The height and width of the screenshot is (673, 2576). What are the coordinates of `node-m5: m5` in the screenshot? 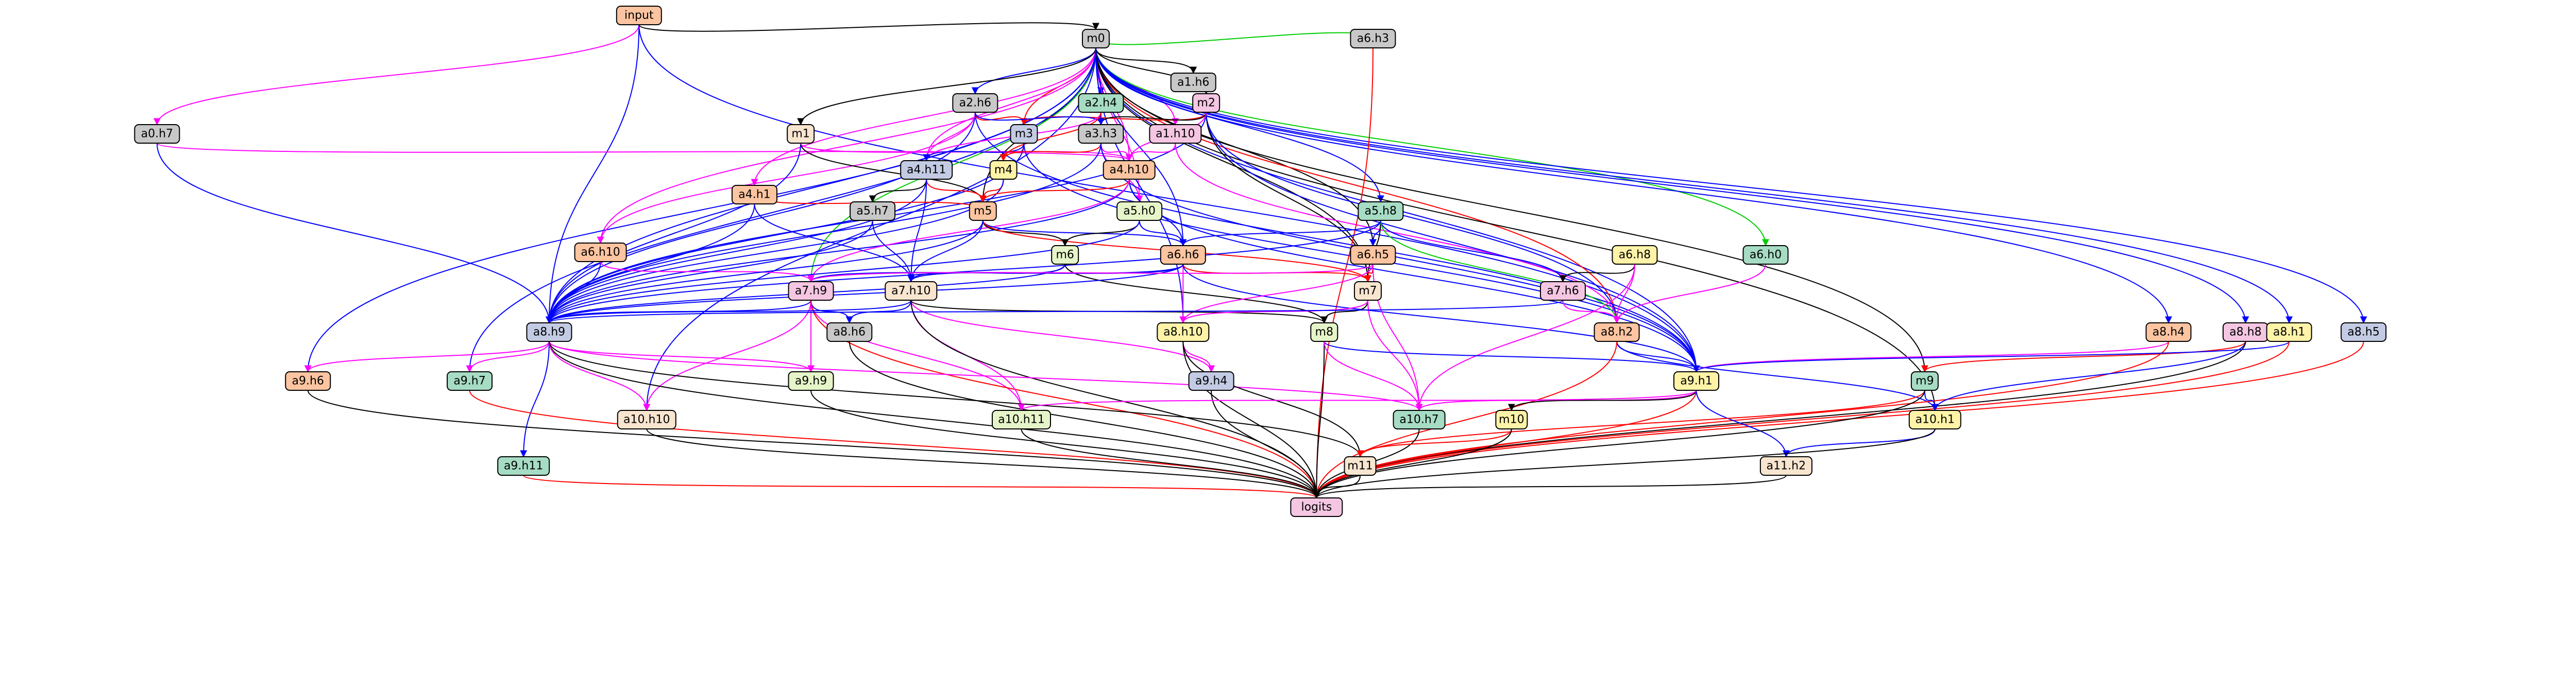 It's located at (983, 211).